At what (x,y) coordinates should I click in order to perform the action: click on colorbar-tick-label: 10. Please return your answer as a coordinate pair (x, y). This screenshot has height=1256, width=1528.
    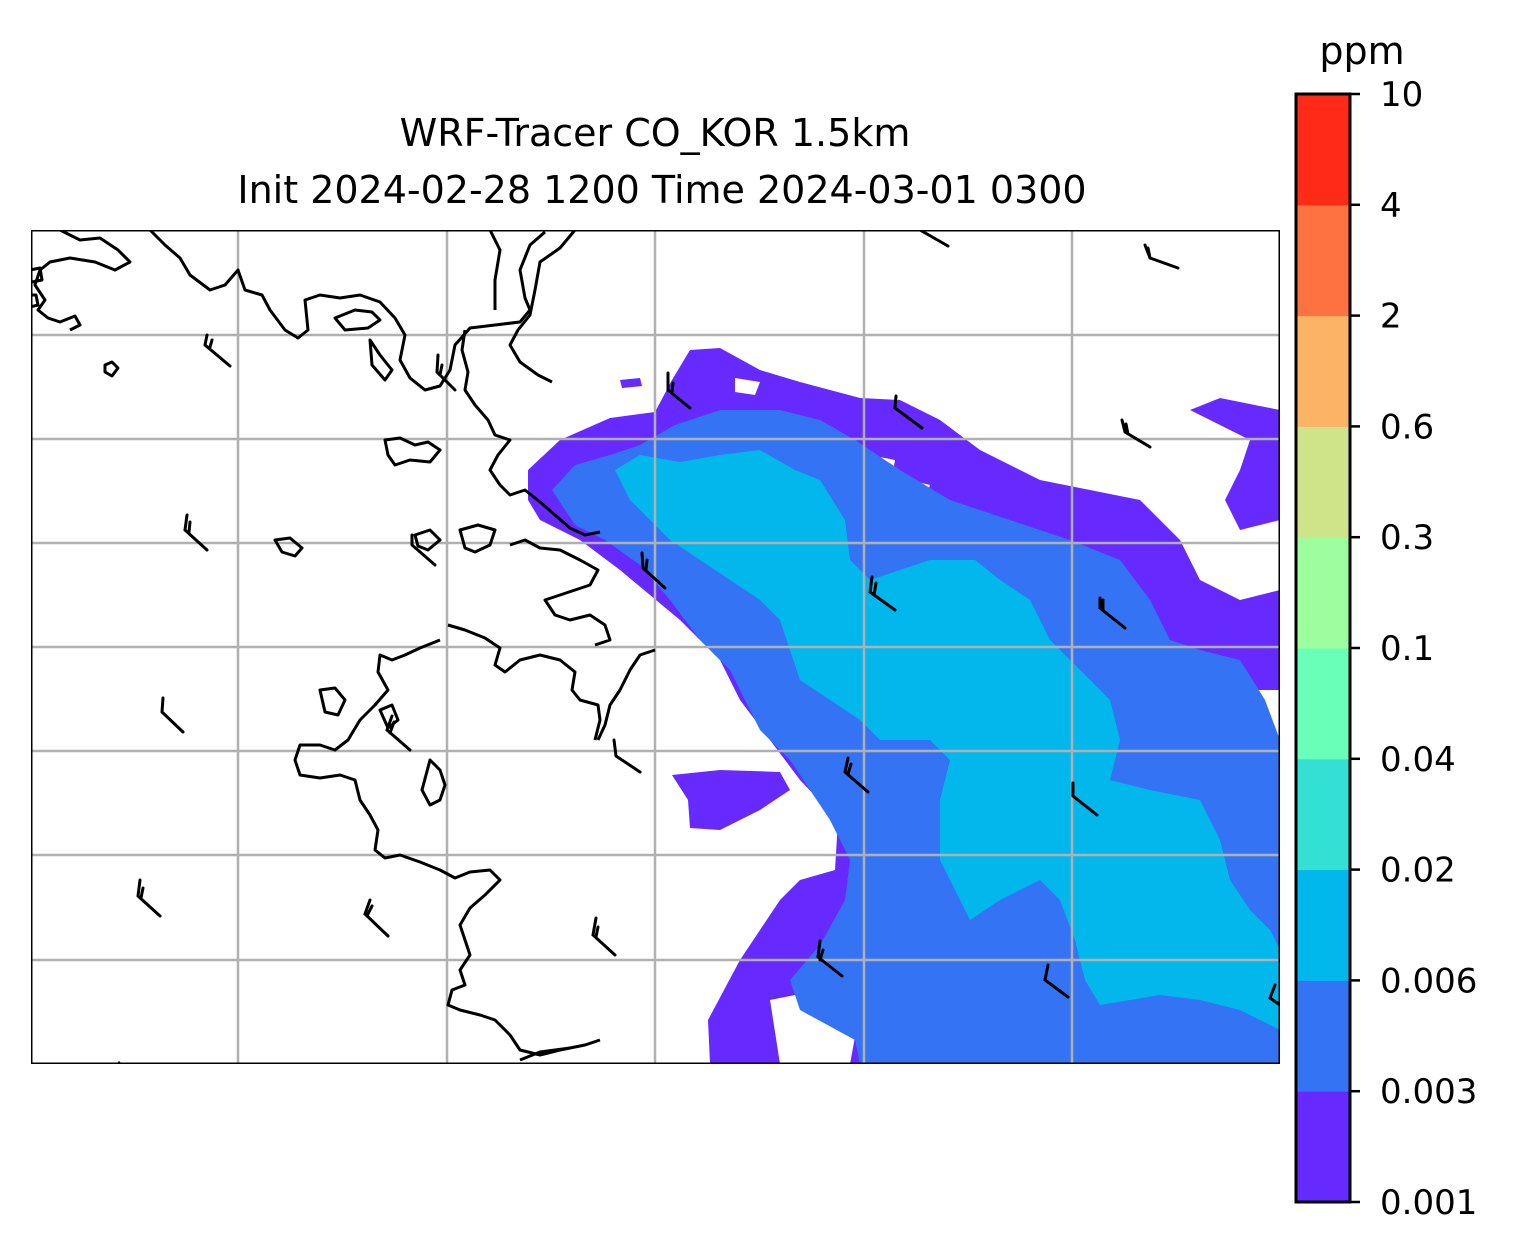
    Looking at the image, I should click on (1401, 95).